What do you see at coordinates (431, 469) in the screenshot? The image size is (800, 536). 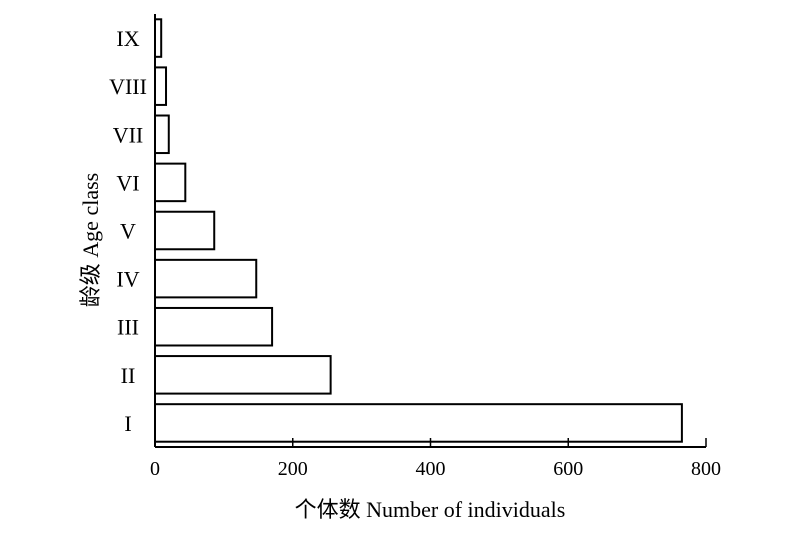 I see `x-tick-label: 400` at bounding box center [431, 469].